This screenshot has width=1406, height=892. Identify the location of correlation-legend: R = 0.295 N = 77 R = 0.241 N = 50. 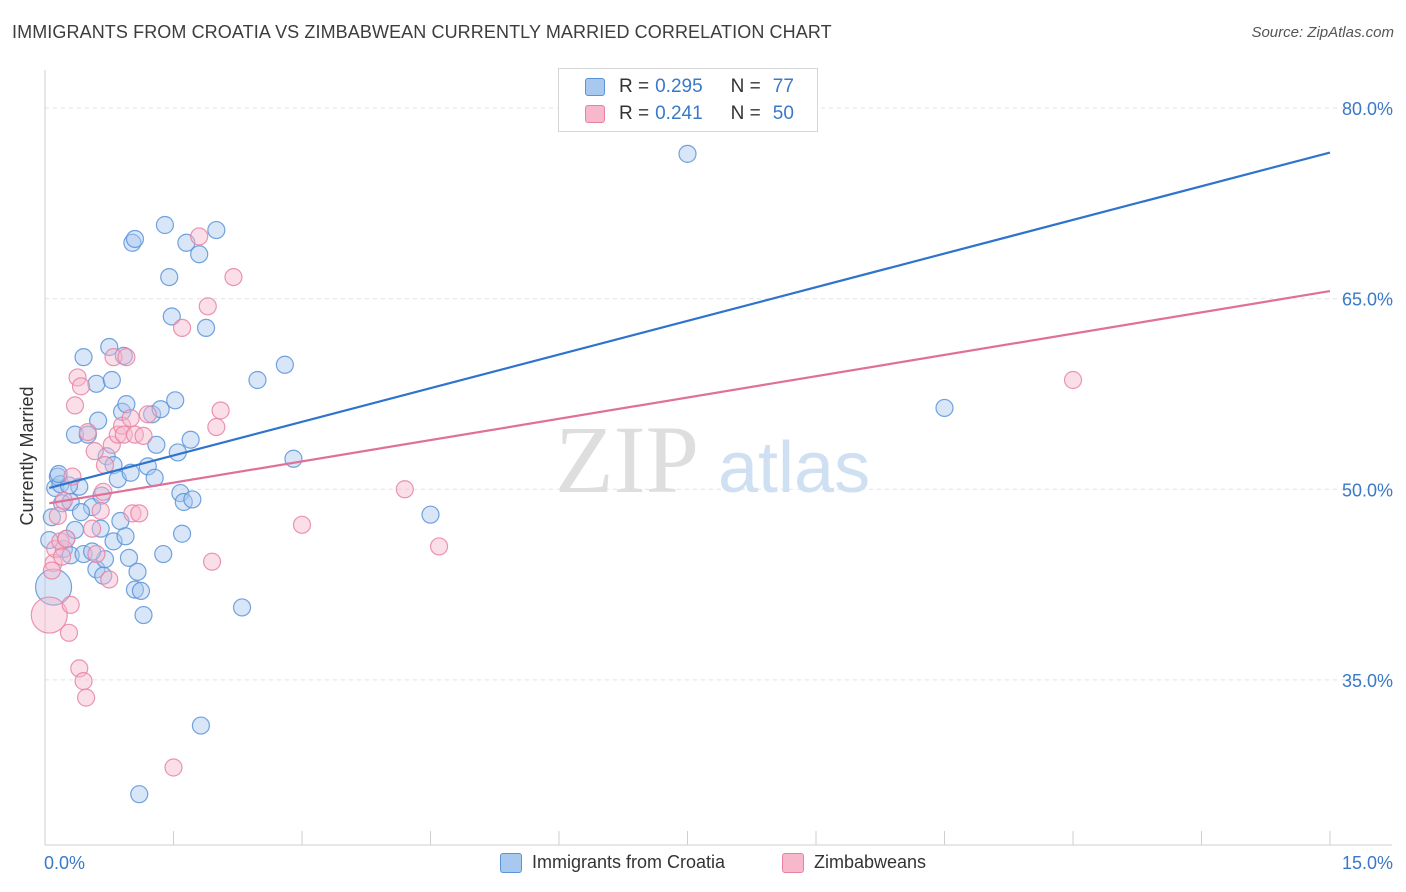
(688, 100).